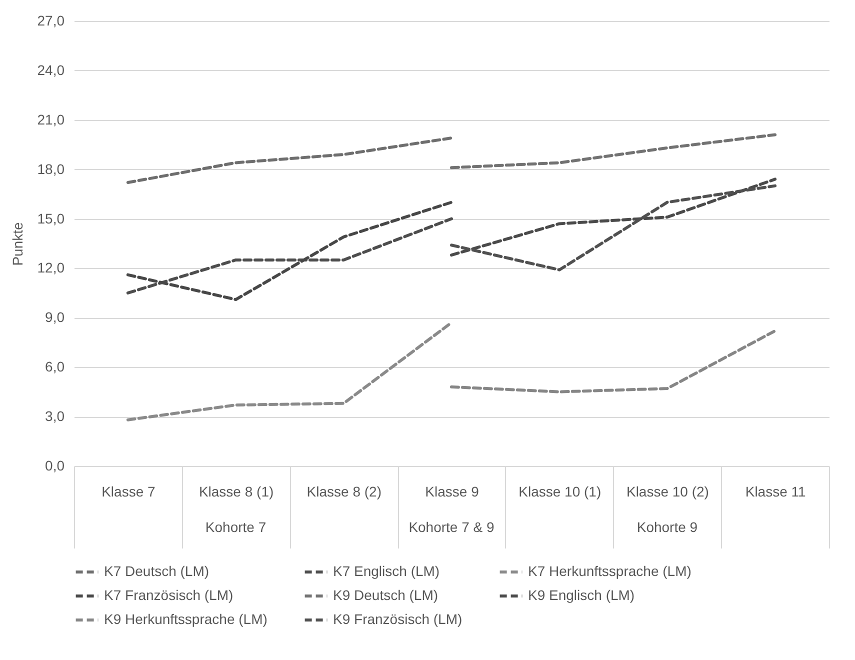 The height and width of the screenshot is (660, 855). I want to click on y-tick-label: 18,0, so click(51, 168).